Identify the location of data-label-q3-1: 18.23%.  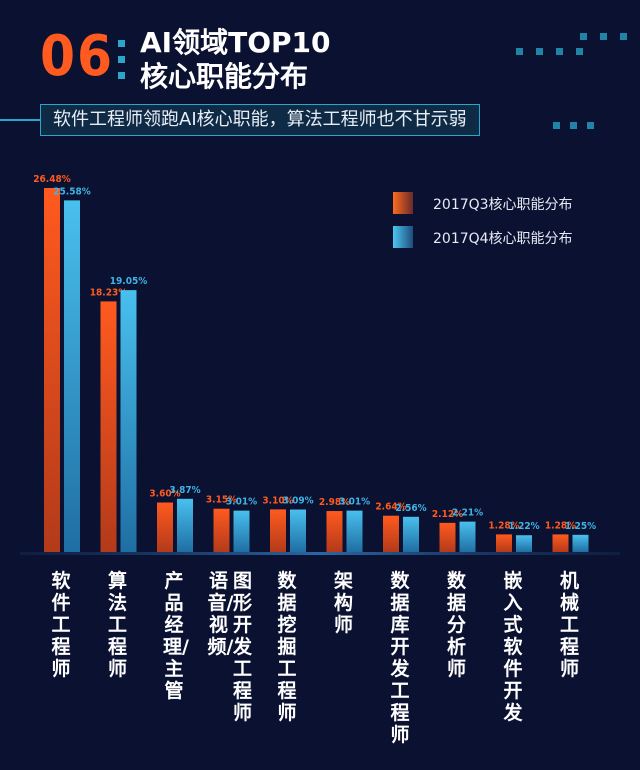
(108, 292).